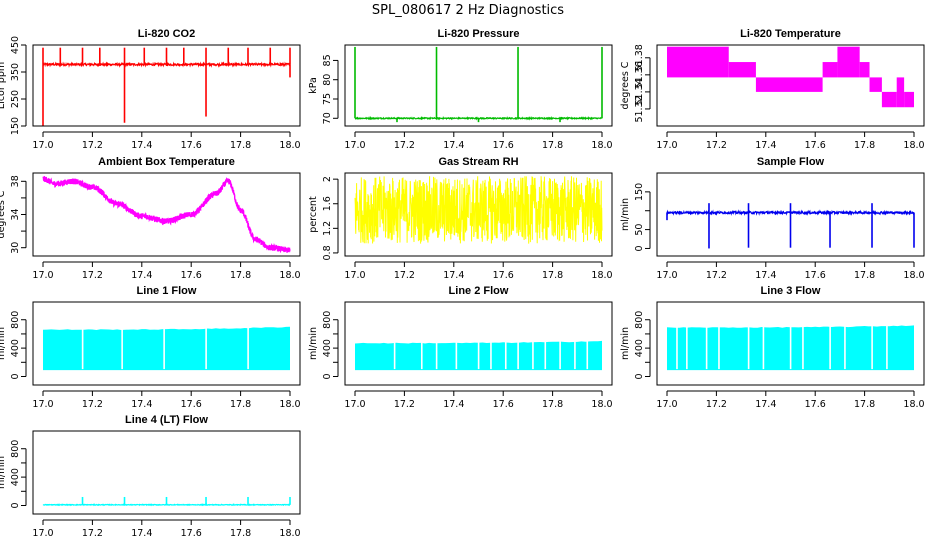 This screenshot has height=540, width=936. What do you see at coordinates (166, 347) in the screenshot?
I see `series-line1` at bounding box center [166, 347].